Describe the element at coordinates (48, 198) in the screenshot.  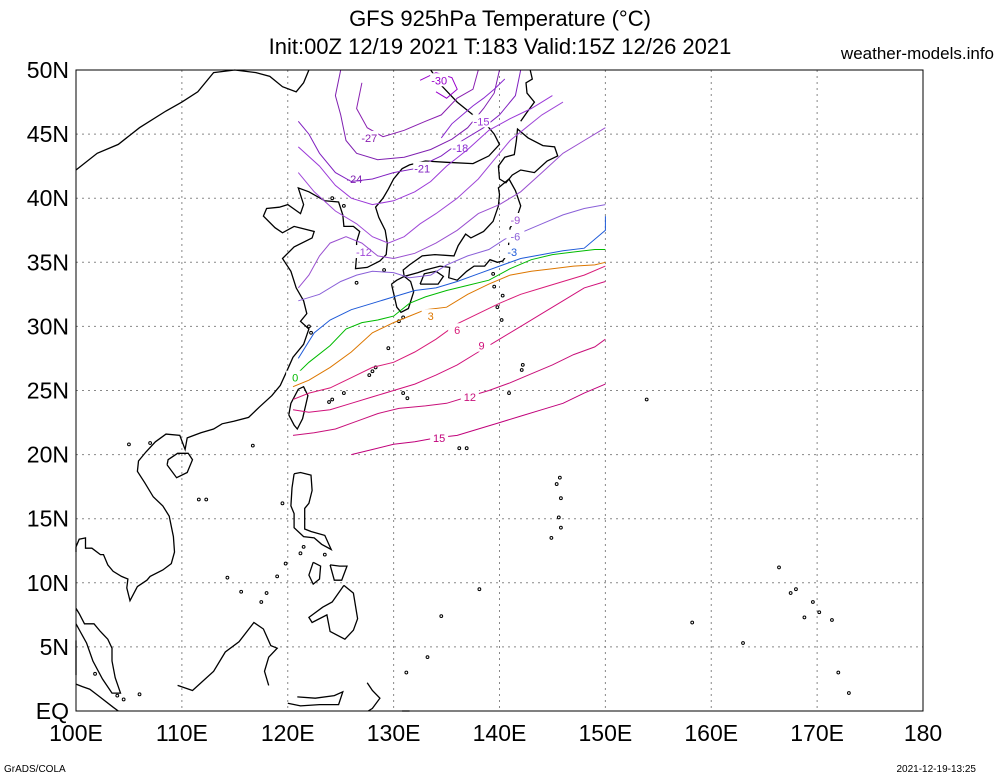
I see `y-tick-label: 40N` at that location.